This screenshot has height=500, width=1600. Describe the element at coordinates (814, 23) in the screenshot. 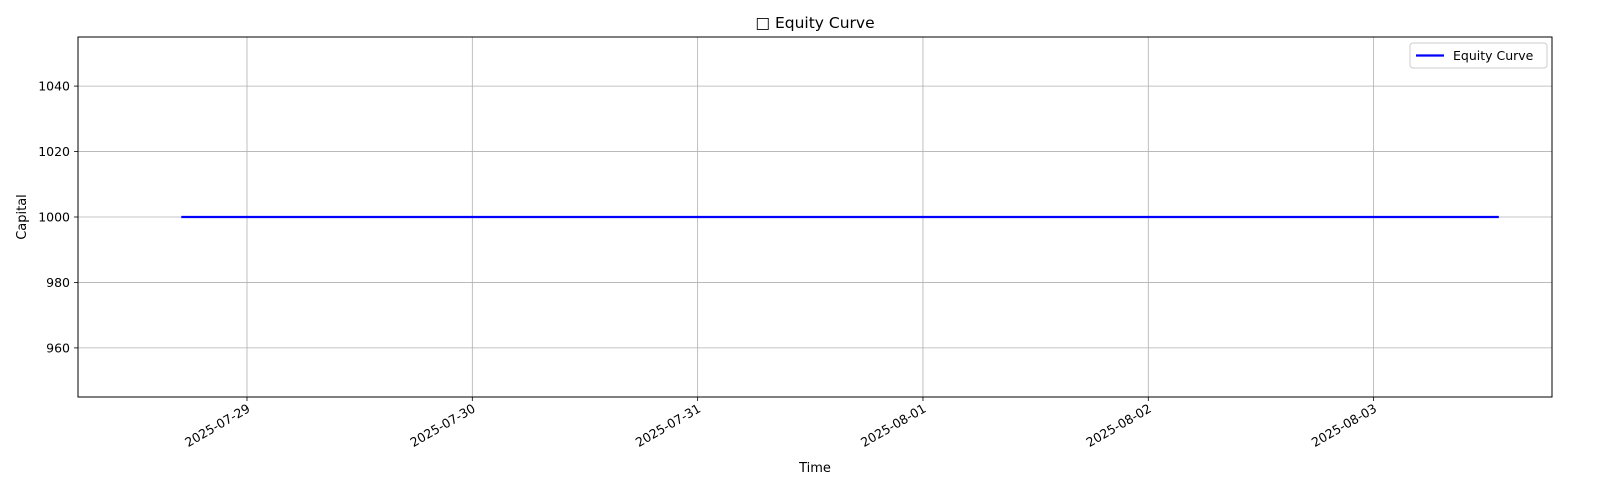

I see `chart-title: □ Equity Curve` at that location.